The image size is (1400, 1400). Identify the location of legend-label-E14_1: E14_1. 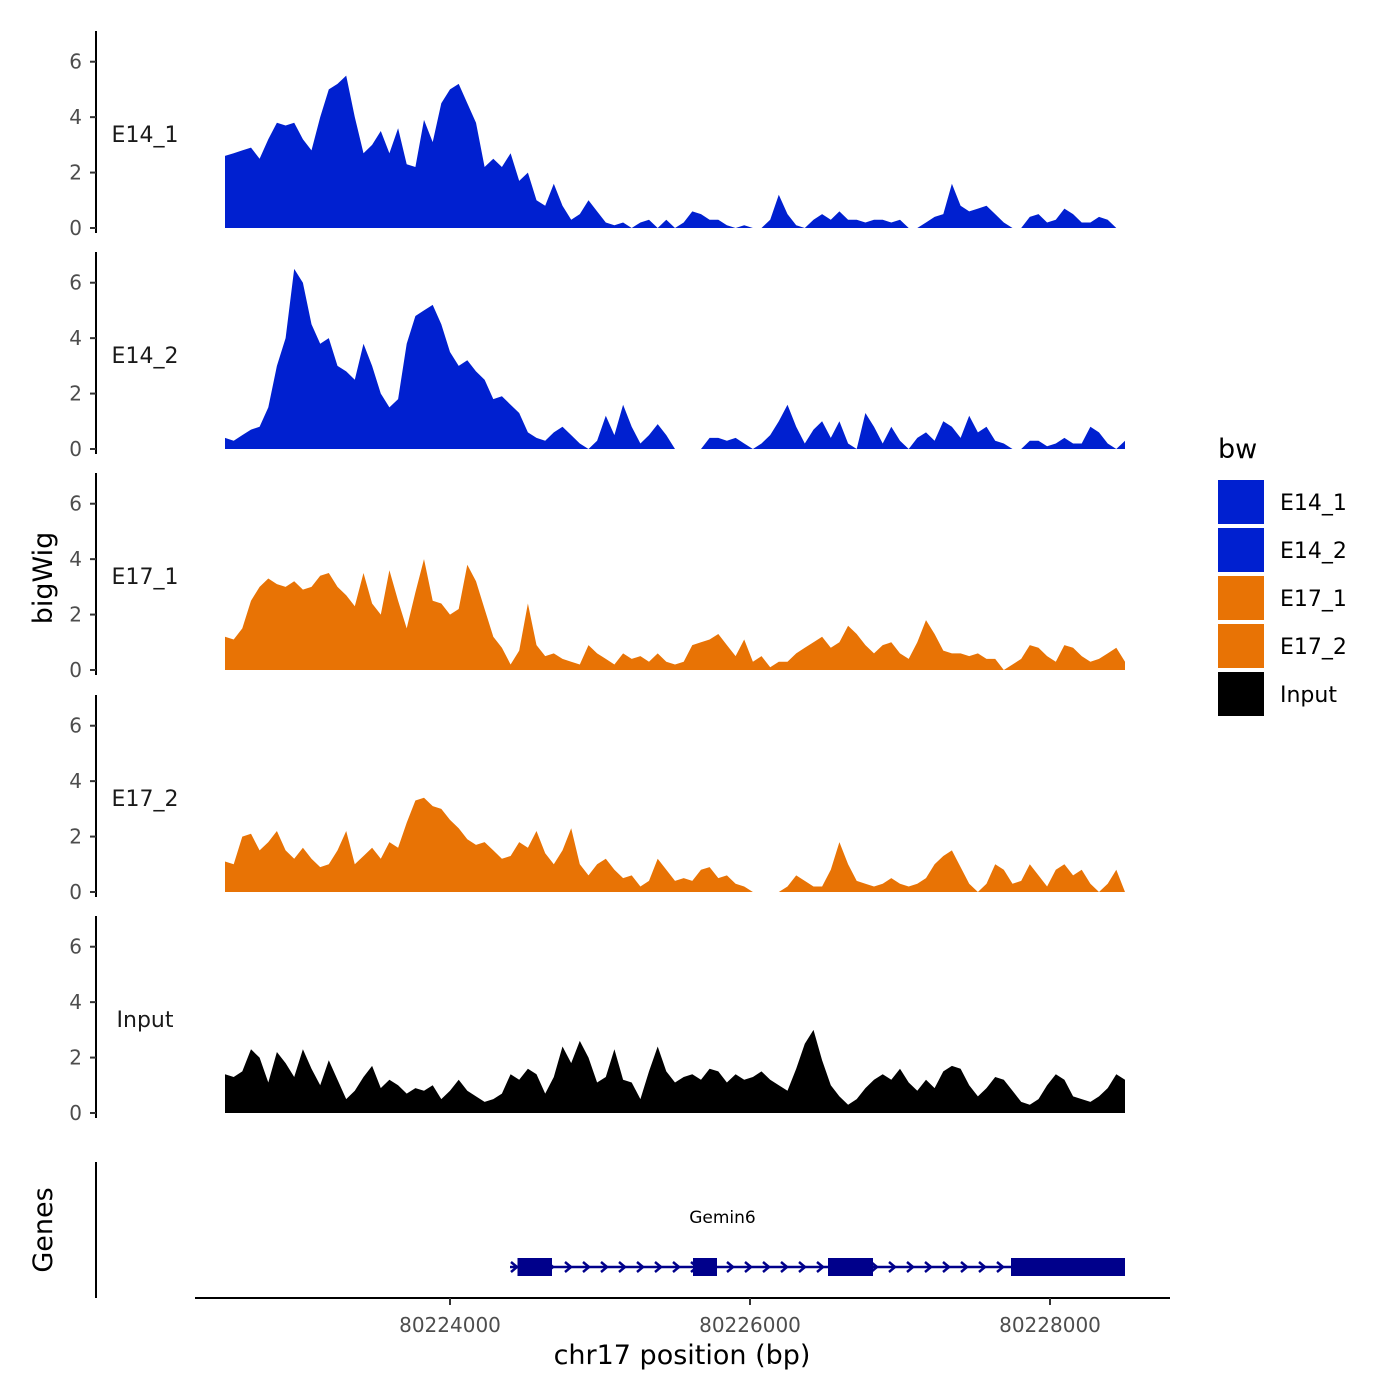
(1313, 503).